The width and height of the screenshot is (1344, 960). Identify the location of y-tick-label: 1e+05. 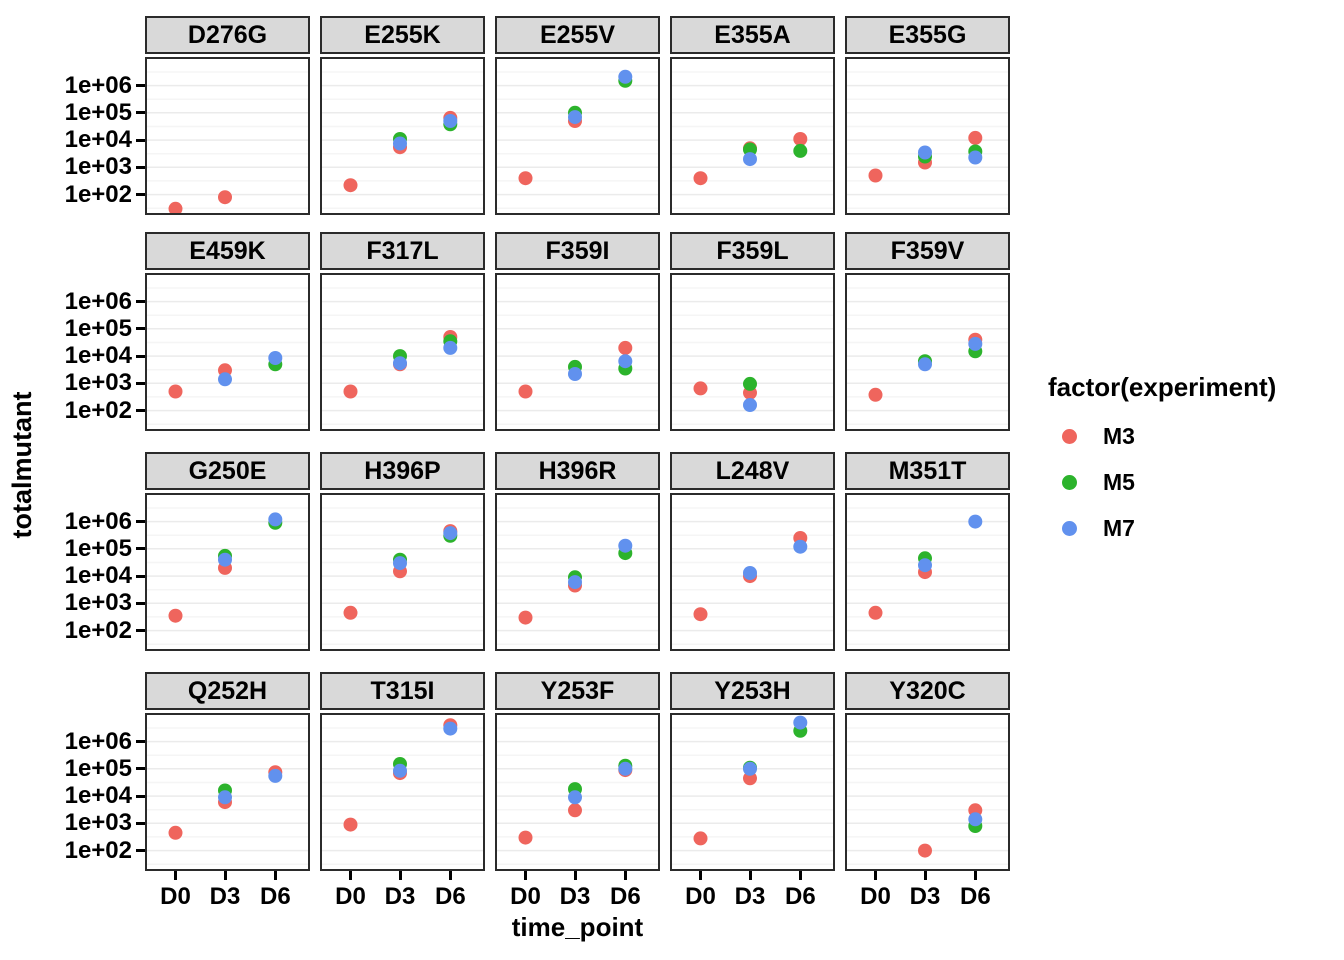
(98, 112).